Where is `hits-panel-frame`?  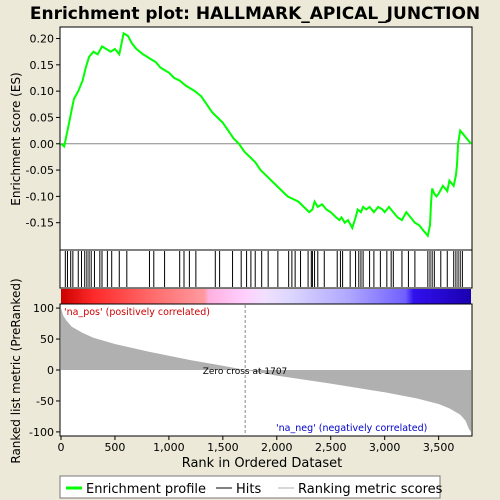
hits-panel-frame is located at coordinates (266, 269).